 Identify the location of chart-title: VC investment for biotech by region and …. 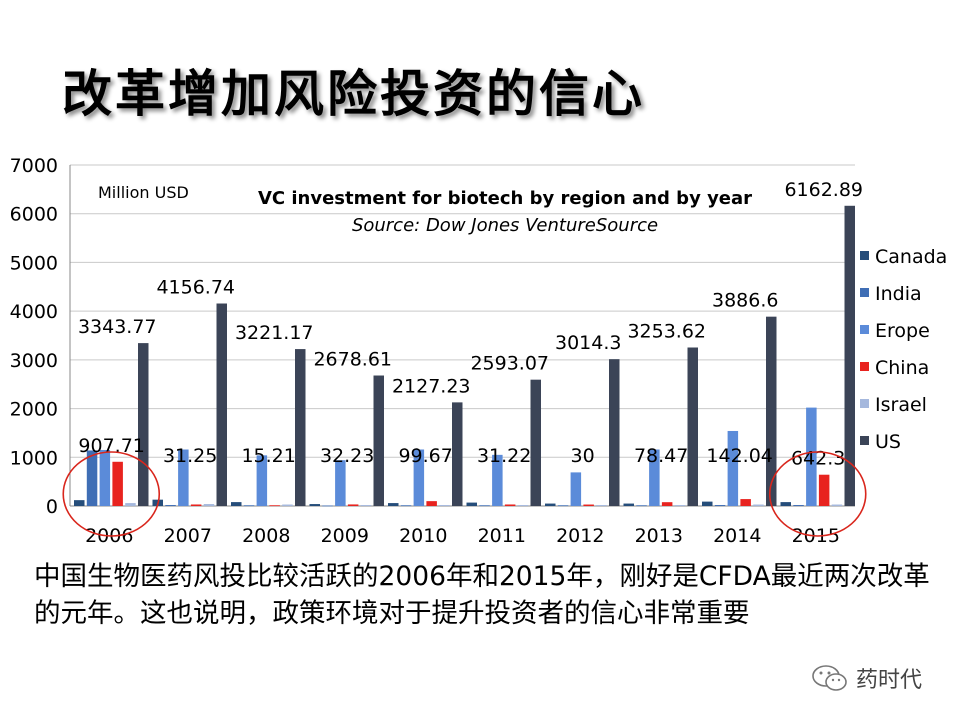
(505, 198).